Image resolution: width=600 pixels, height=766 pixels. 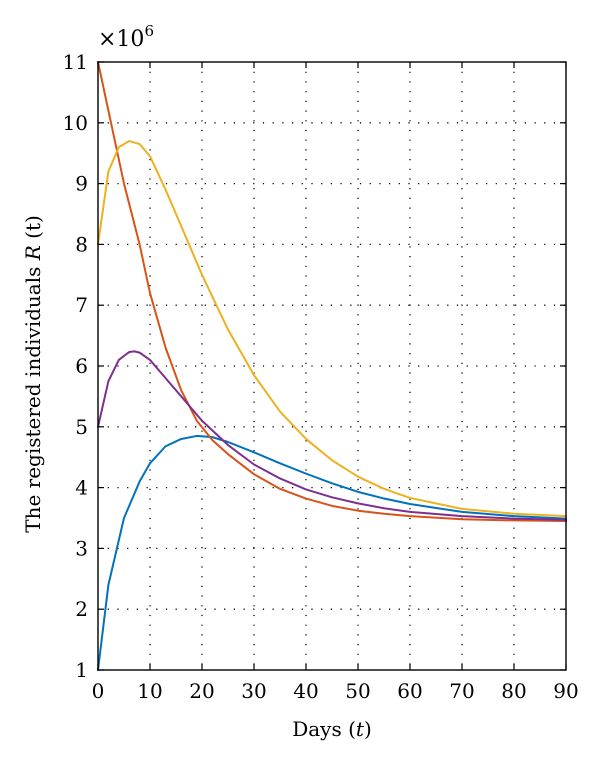 What do you see at coordinates (81, 609) in the screenshot?
I see `y-tick-label: 2` at bounding box center [81, 609].